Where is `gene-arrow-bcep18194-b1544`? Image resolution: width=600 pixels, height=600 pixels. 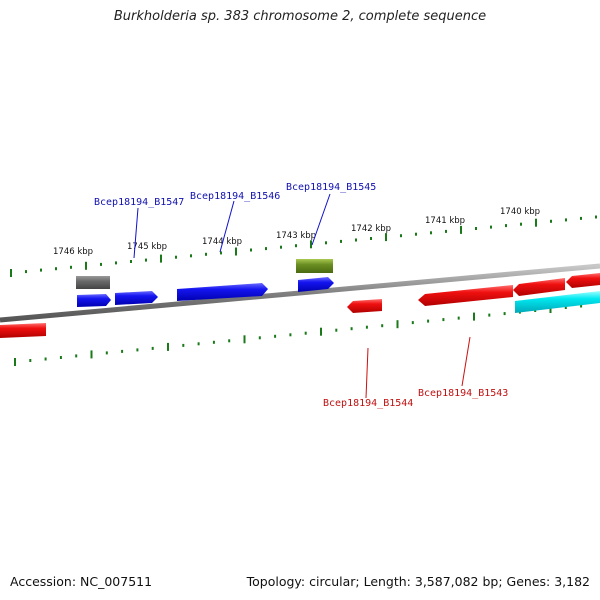
gene-arrow-bcep18194-b1544 is located at coordinates (364, 306).